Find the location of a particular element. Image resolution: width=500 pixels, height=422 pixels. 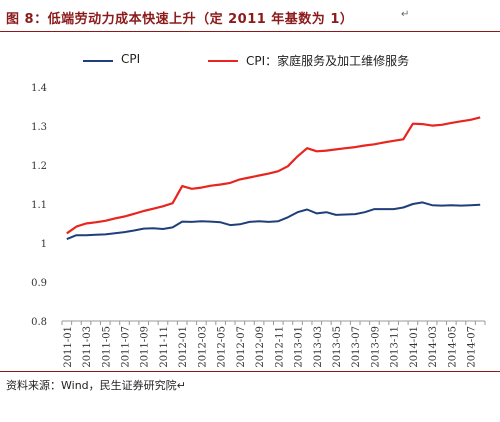

bottom-rule is located at coordinates (250, 371).